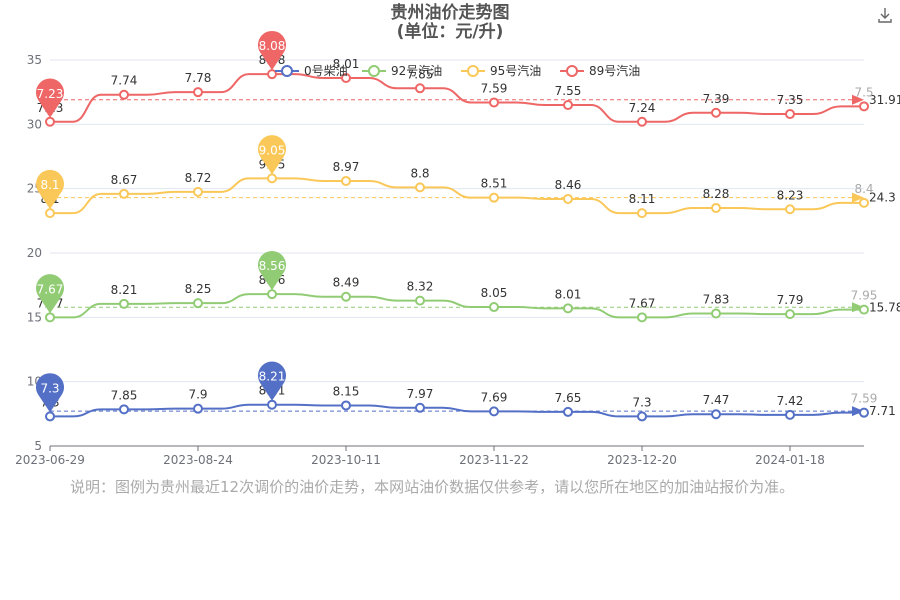 The width and height of the screenshot is (900, 600). What do you see at coordinates (124, 180) in the screenshot?
I see `data-label: 8.67` at bounding box center [124, 180].